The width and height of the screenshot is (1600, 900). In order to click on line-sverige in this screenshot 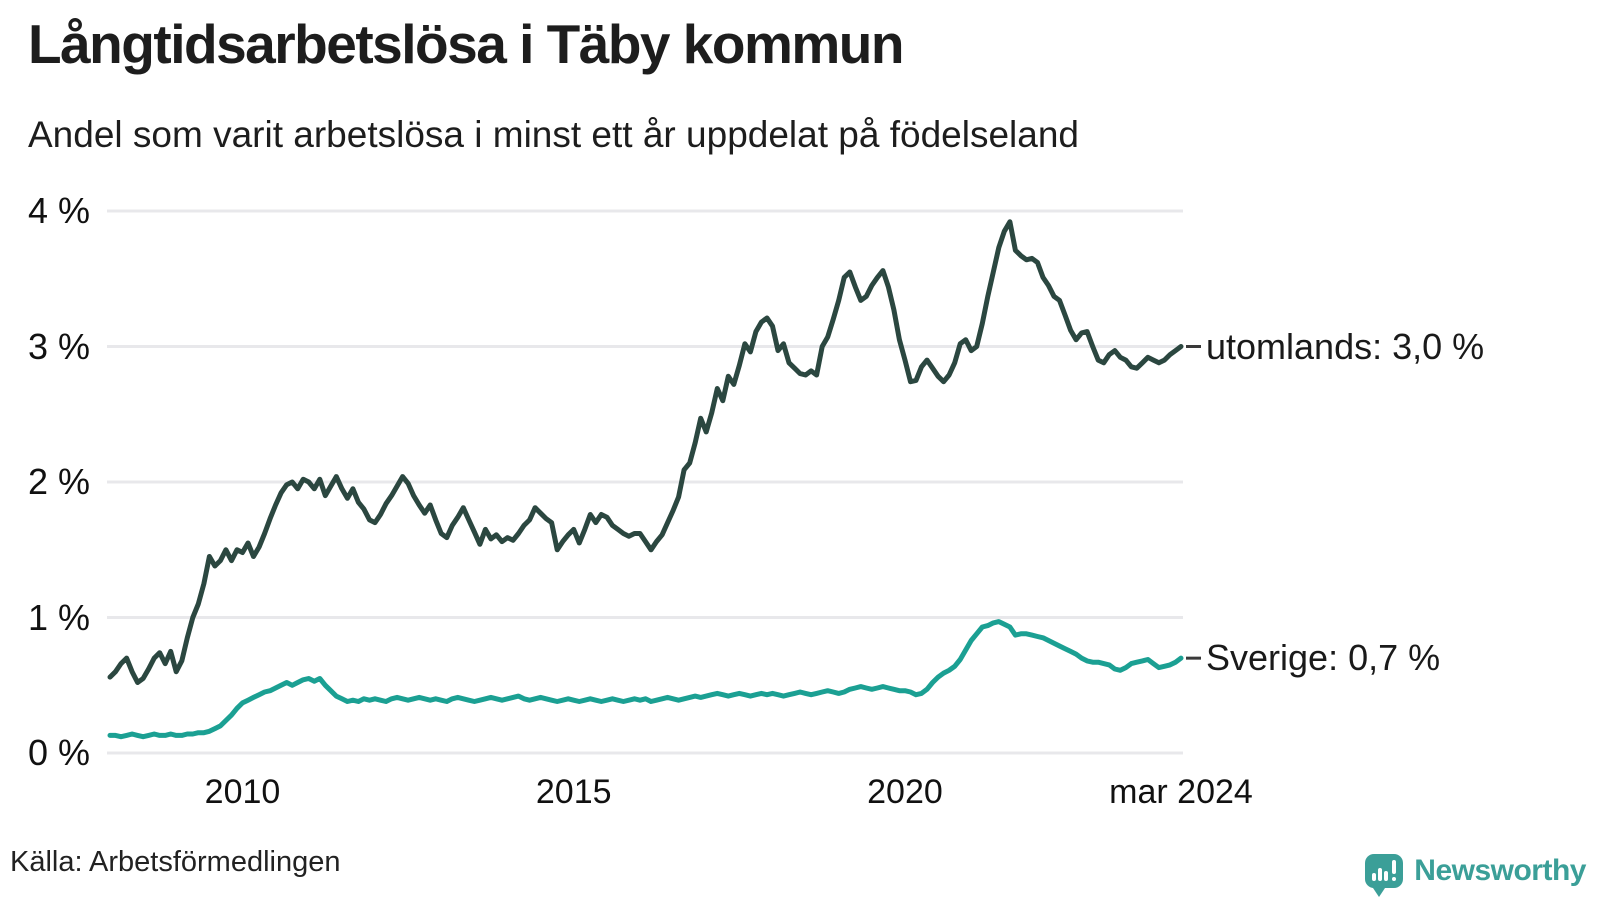, I will do `click(645, 679)`.